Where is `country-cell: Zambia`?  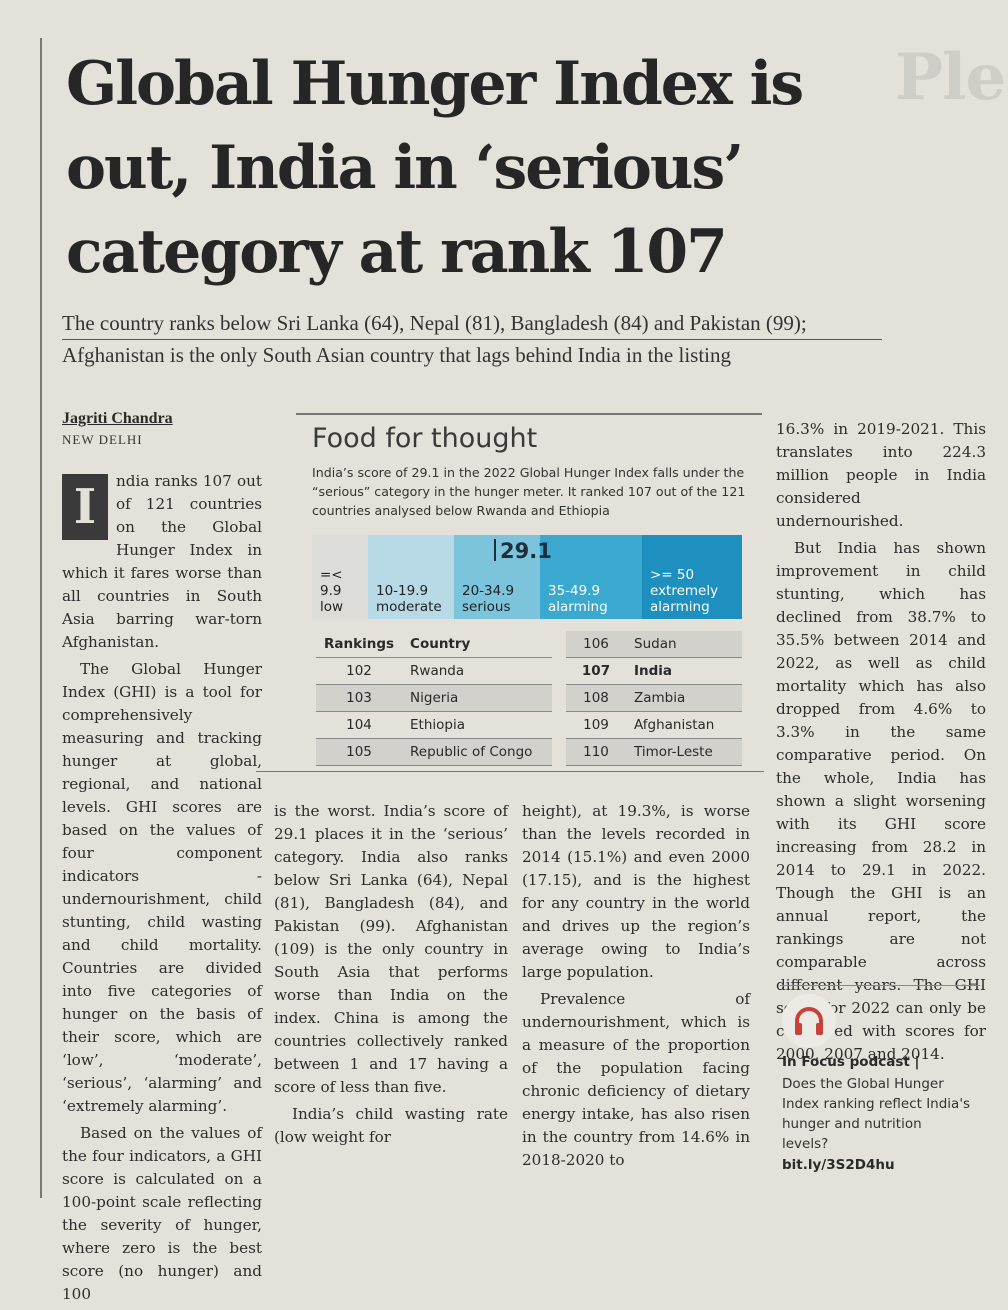 country-cell: Zambia is located at coordinates (684, 698).